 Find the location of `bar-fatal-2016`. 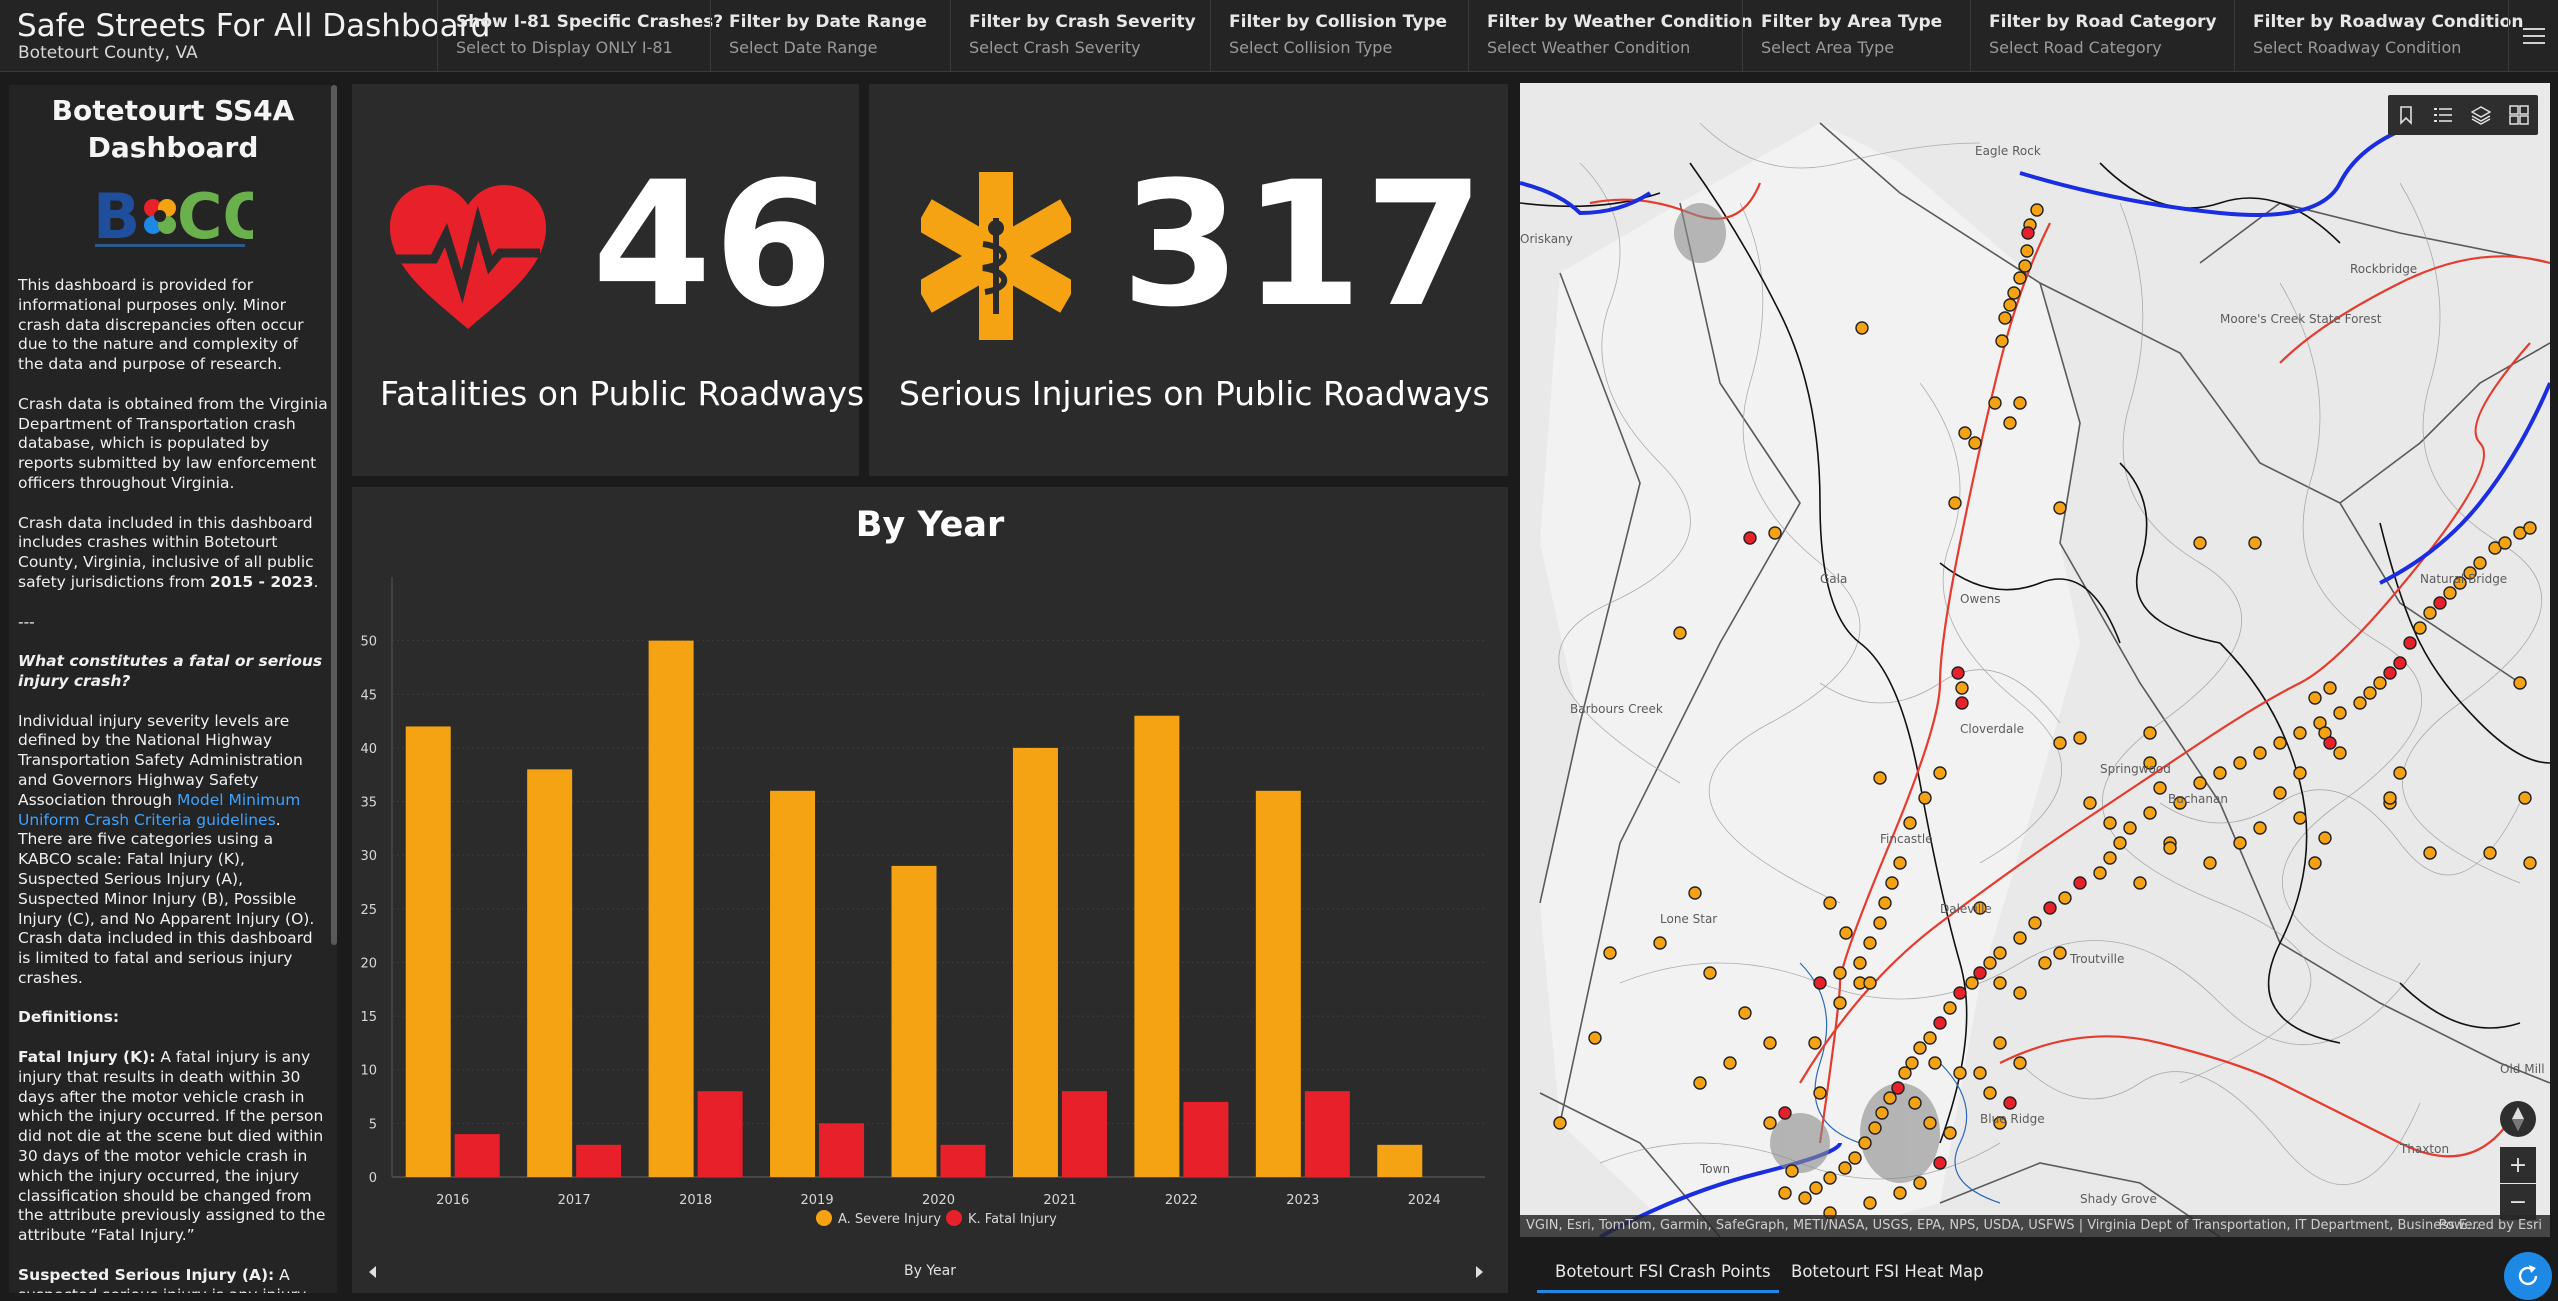

bar-fatal-2016 is located at coordinates (477, 1155).